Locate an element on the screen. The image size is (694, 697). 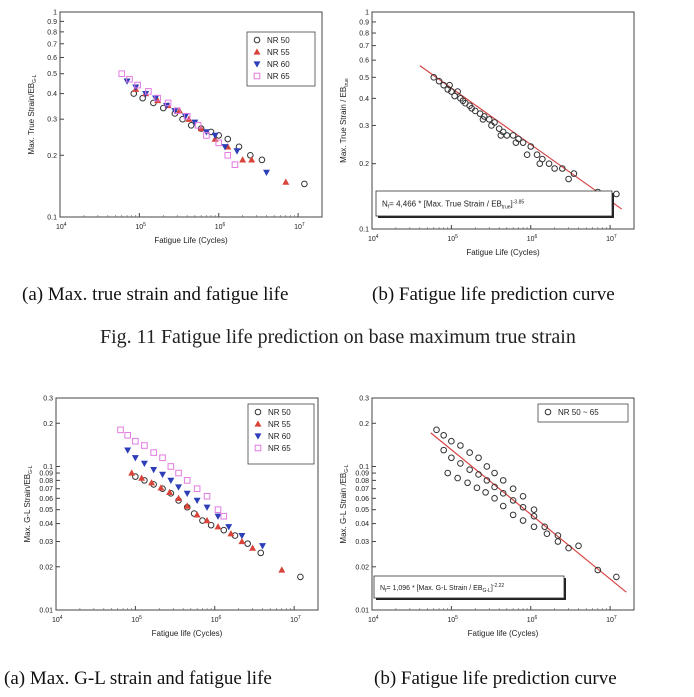
legend-box is located at coordinates (281, 59).